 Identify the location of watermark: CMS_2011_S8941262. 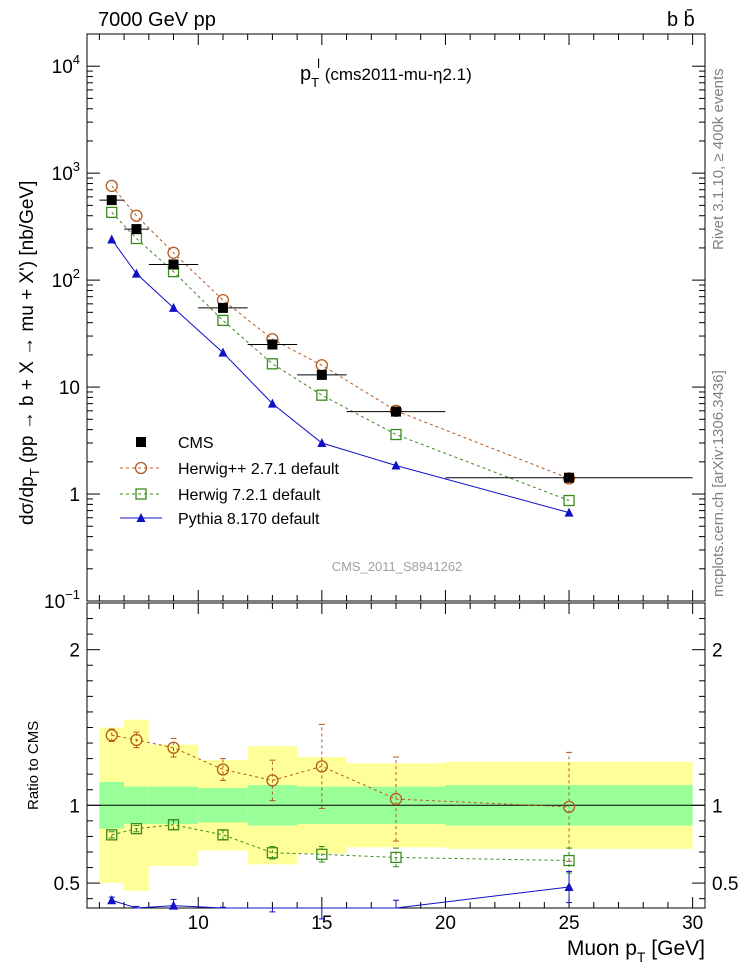
(397, 566).